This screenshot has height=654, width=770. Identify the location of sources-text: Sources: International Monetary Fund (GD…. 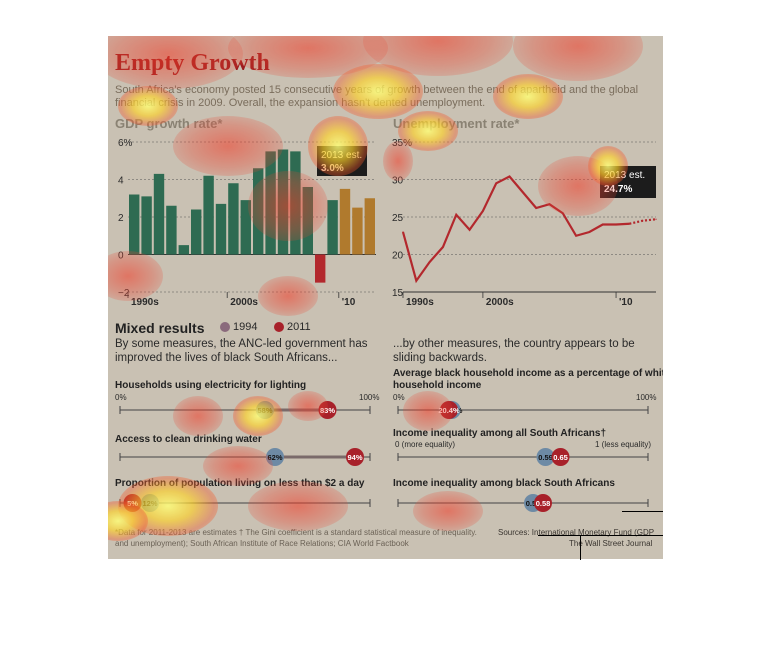
(576, 532).